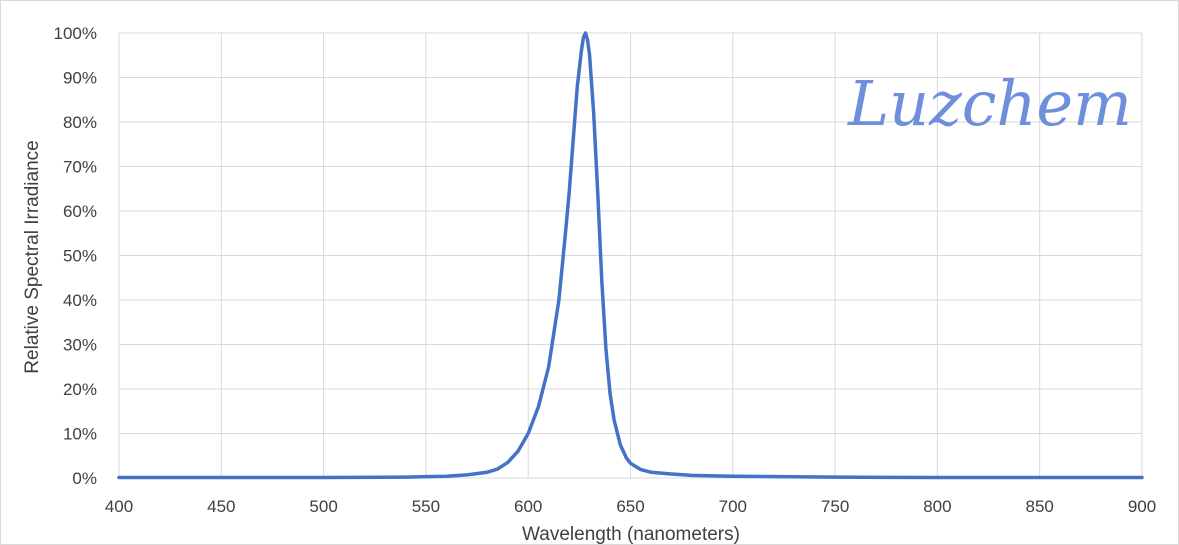 The image size is (1179, 545). What do you see at coordinates (80, 256) in the screenshot?
I see `y-tick-label: 50%` at bounding box center [80, 256].